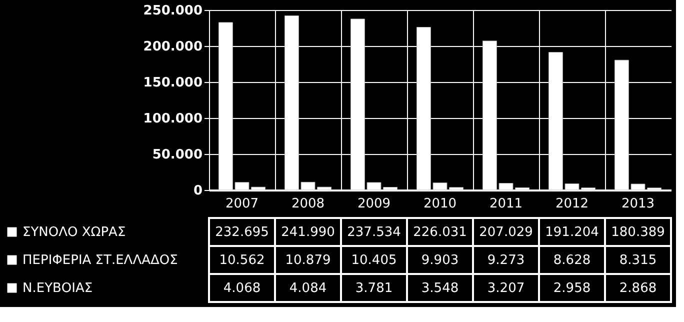 This screenshot has width=684, height=322. I want to click on data-label: 8.315, so click(638, 260).